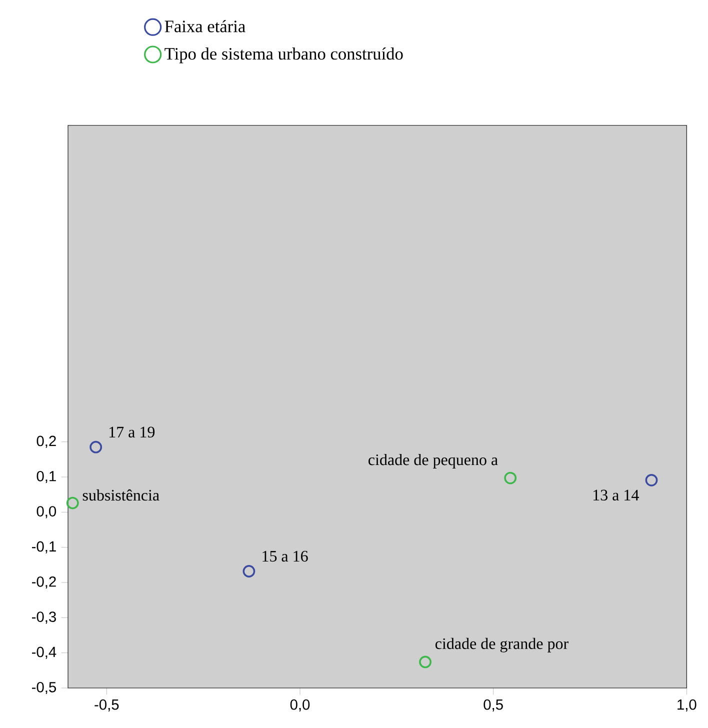  Describe the element at coordinates (46, 477) in the screenshot. I see `y-tick-label: 0,1` at that location.